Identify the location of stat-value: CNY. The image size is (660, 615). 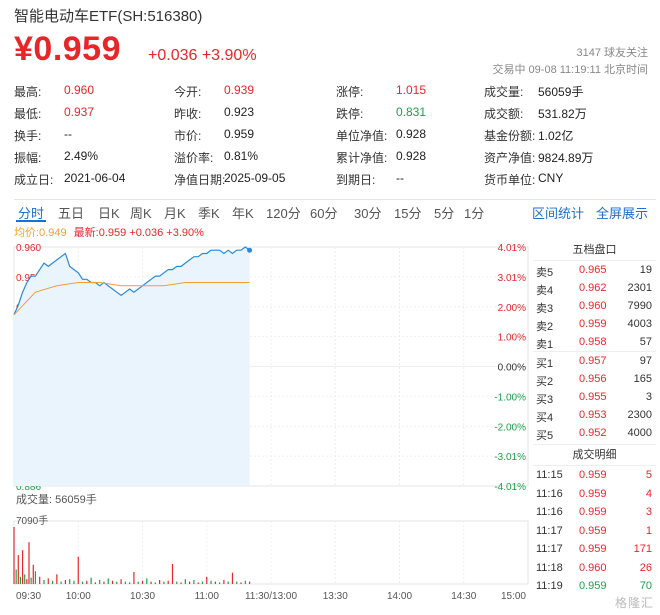
(551, 178).